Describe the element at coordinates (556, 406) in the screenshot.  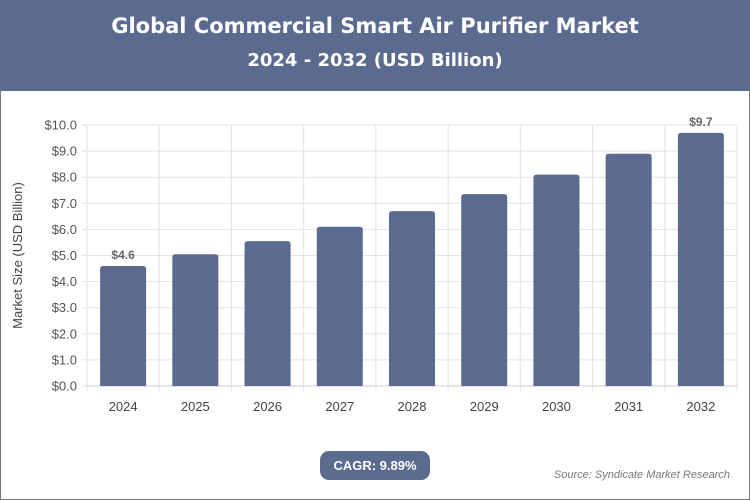
I see `x-tick-label: 2030` at that location.